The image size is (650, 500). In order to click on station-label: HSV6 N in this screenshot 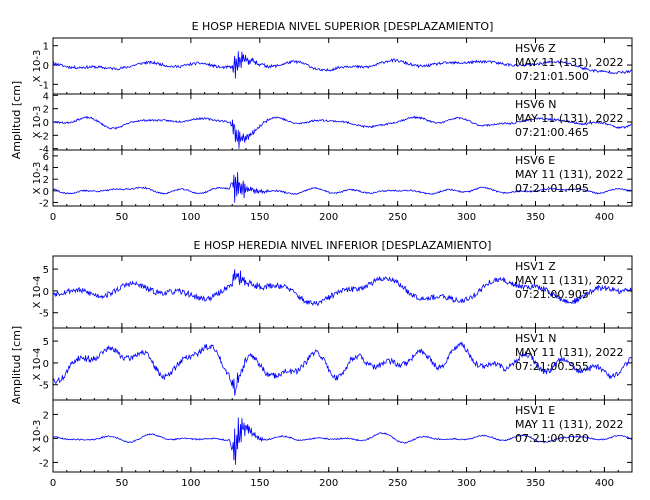, I will do `click(536, 104)`.